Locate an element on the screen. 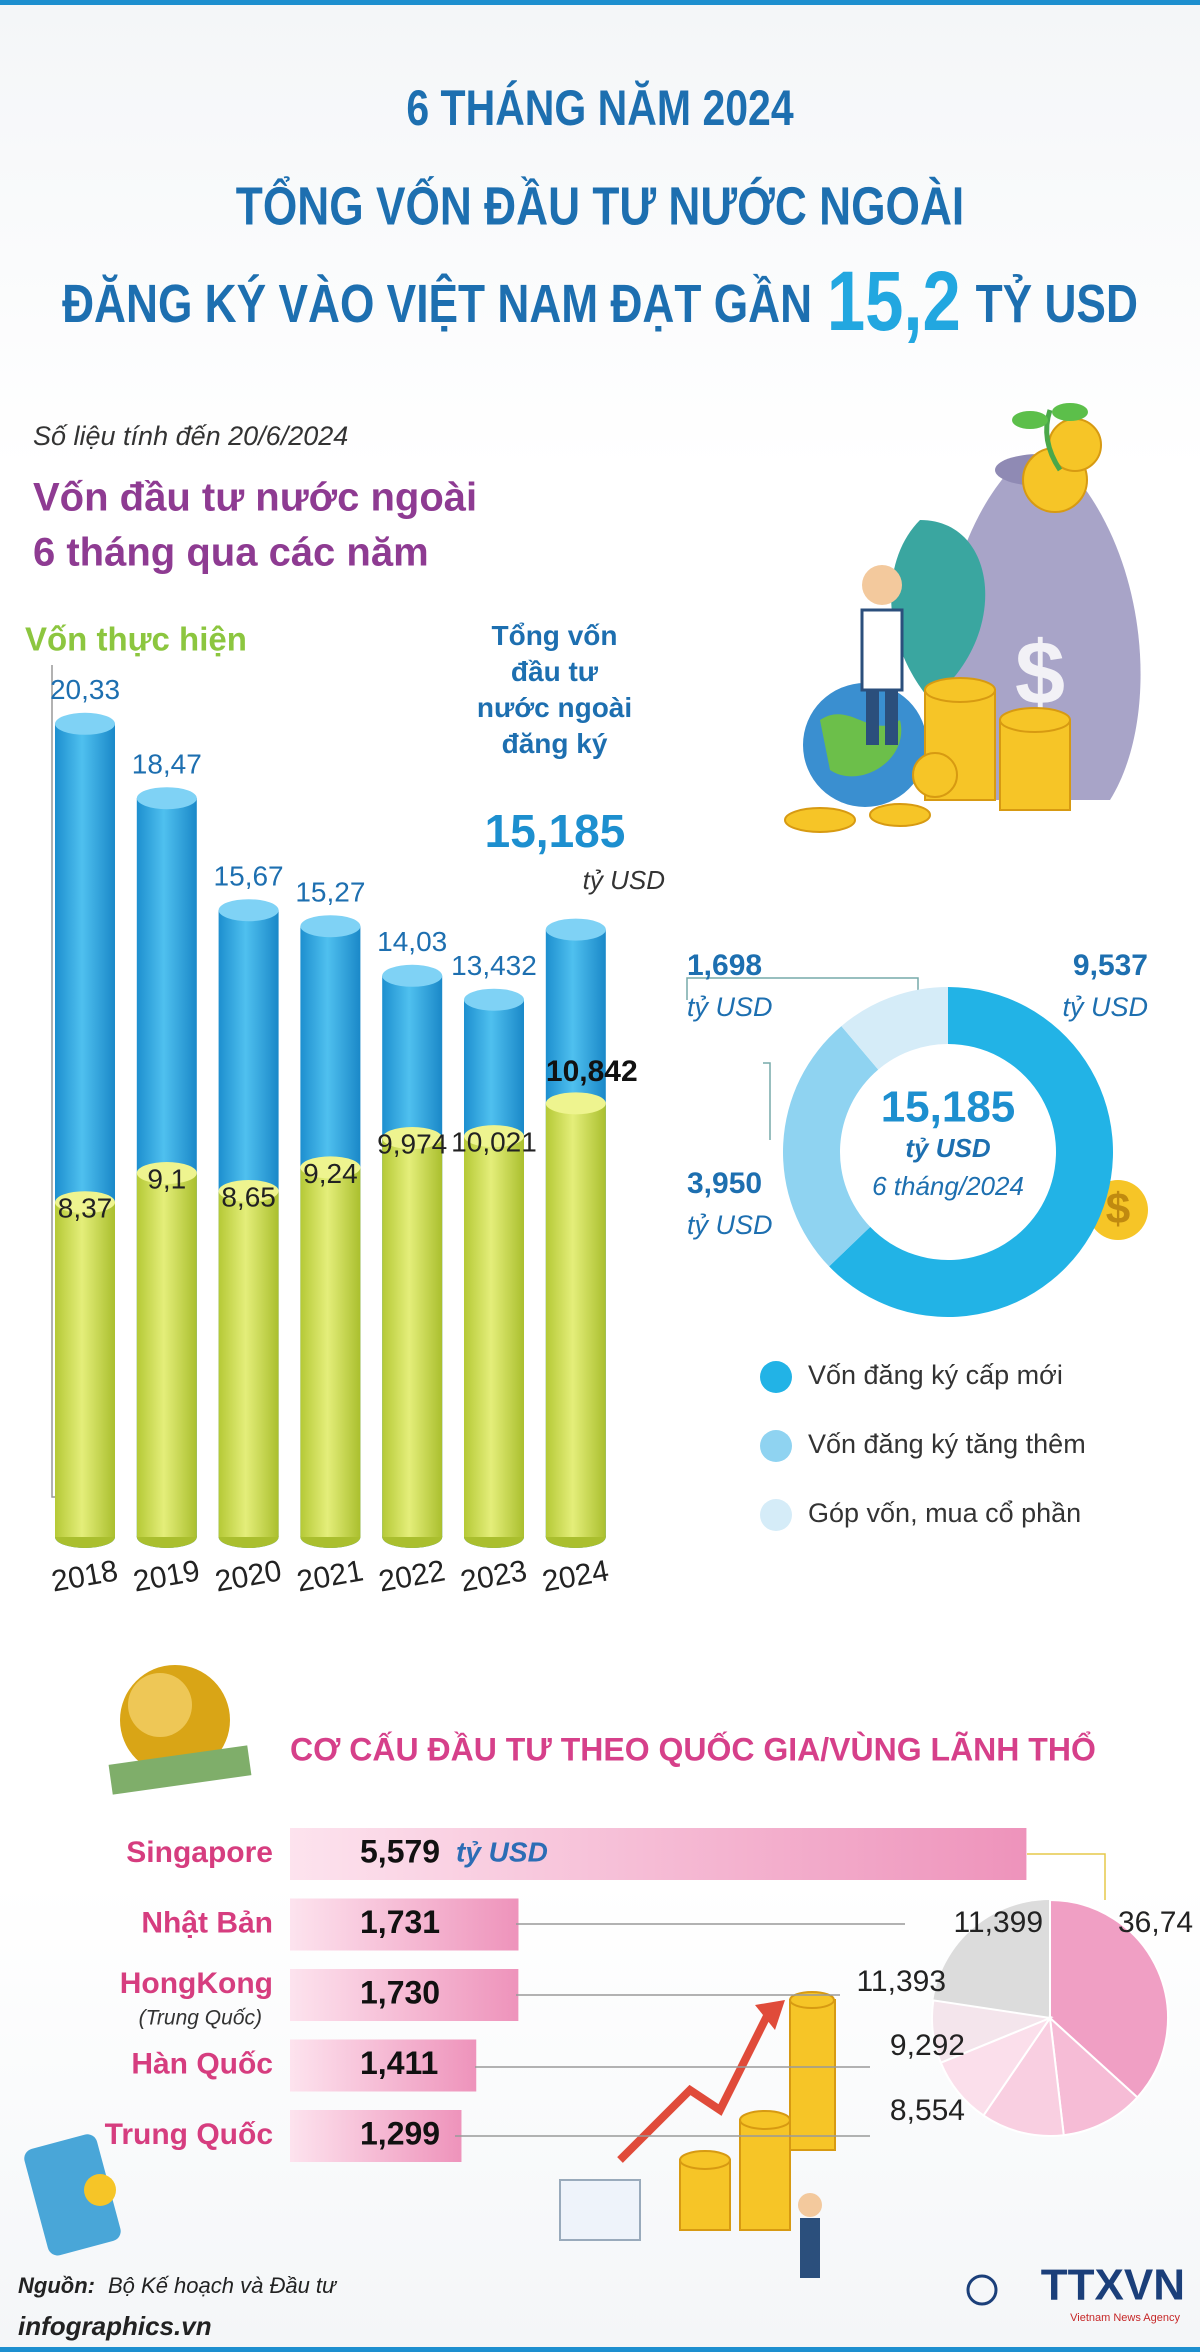 Image resolution: width=1200 pixels, height=2352 pixels. title: ĐĂNG KÝ VÀO VIỆT NAM ĐẠT GẦN 15,2 TỶ USD is located at coordinates (600, 302).